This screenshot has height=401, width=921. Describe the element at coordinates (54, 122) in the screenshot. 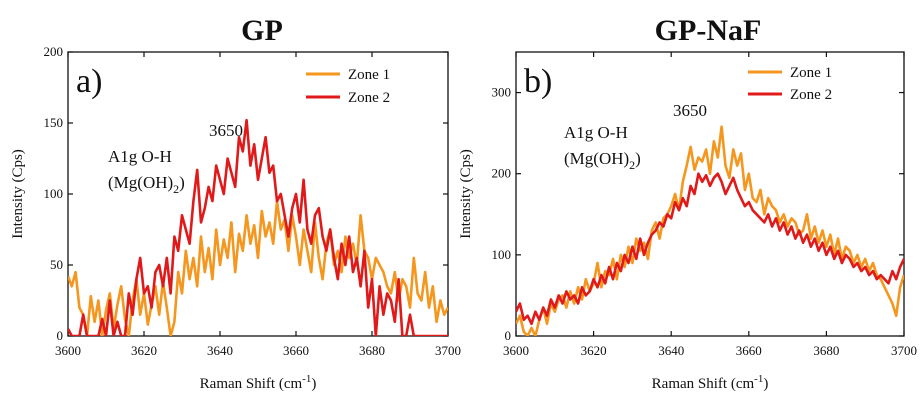

I see `y-tick-label: 150` at that location.